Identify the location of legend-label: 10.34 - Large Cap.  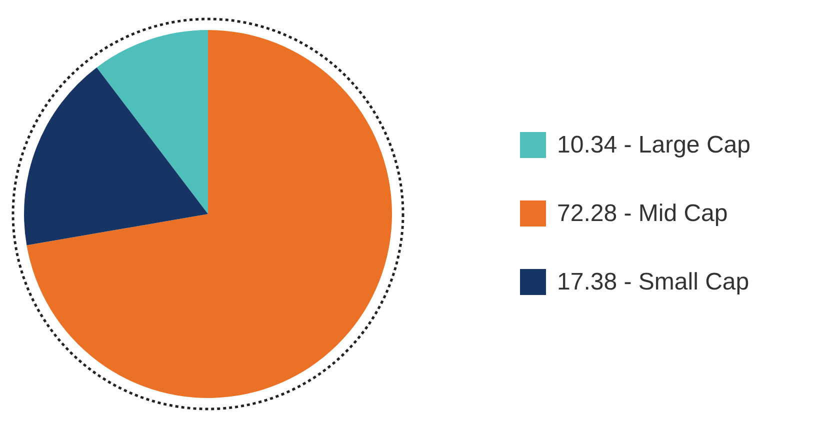
(653, 145).